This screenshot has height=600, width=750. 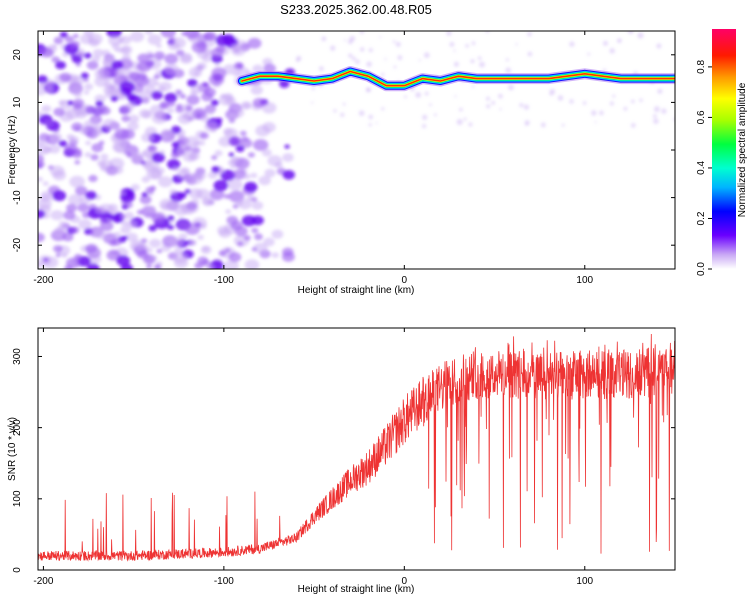 What do you see at coordinates (17, 498) in the screenshot?
I see `y-tick-label: 100` at bounding box center [17, 498].